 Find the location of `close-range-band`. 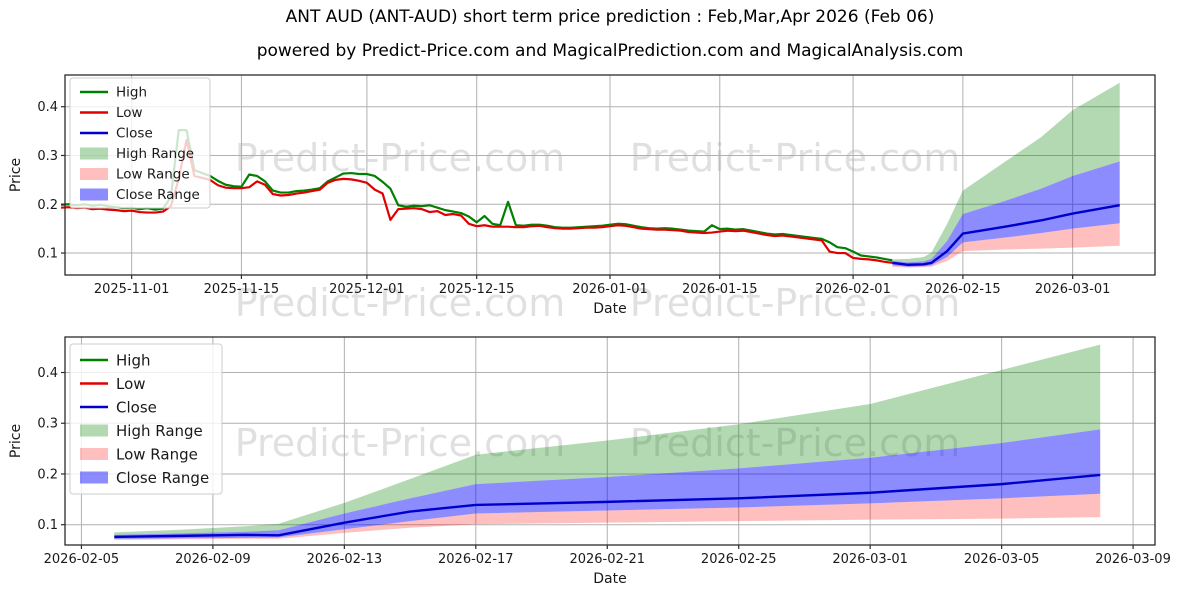

close-range-band is located at coordinates (1006, 214).